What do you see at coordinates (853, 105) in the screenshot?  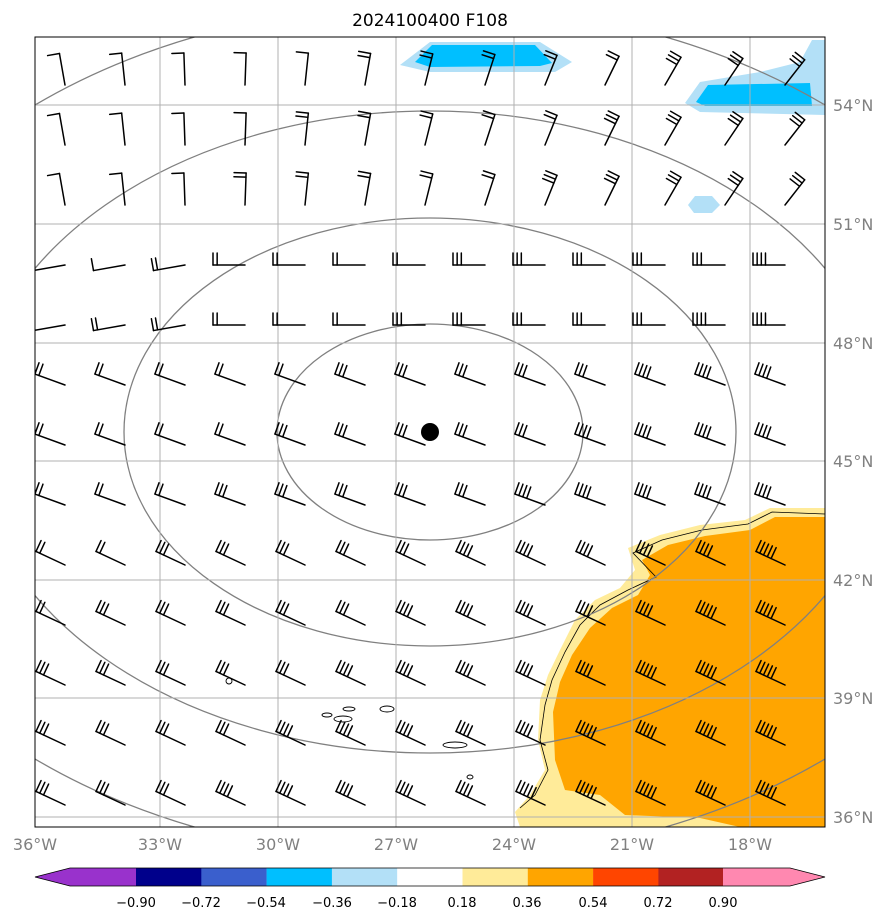 I see `lat-label: 54°N` at bounding box center [853, 105].